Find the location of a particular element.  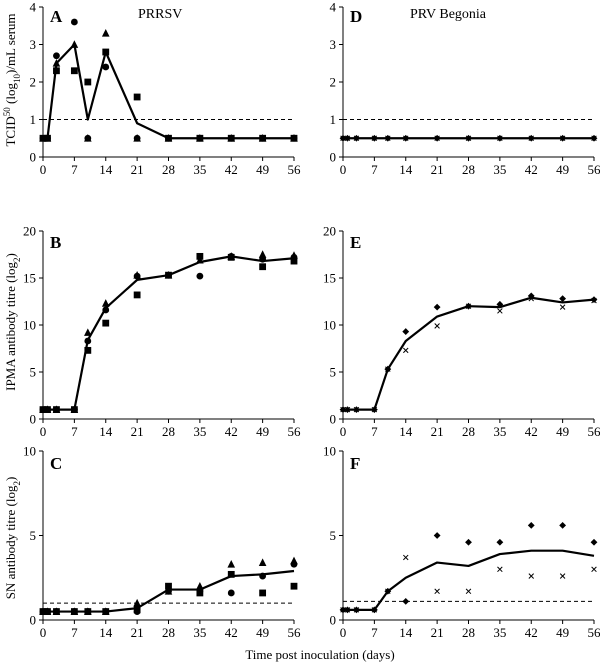

x-tick-label-f-28: 28 is located at coordinates (468, 632).